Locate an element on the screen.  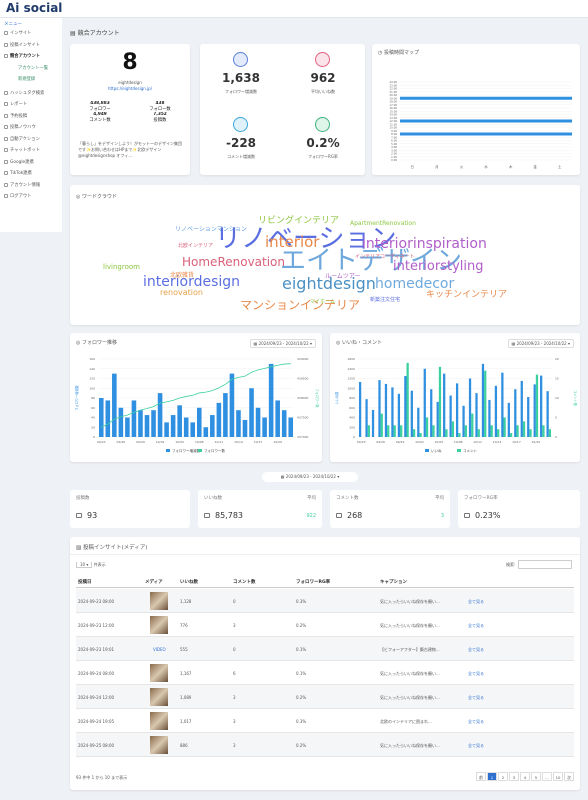
page-button: 10 is located at coordinates (558, 776).